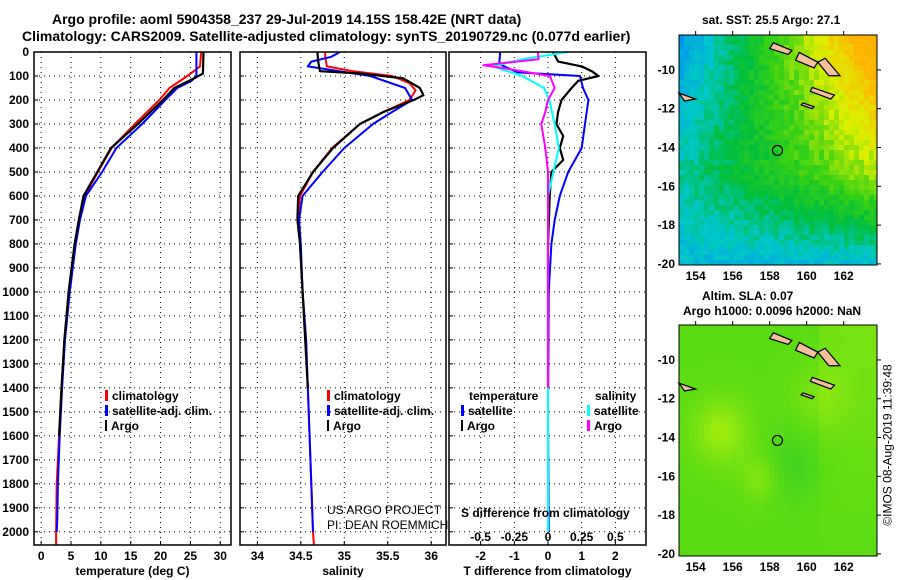 The width and height of the screenshot is (900, 580). I want to click on island-shape, so click(806, 60).